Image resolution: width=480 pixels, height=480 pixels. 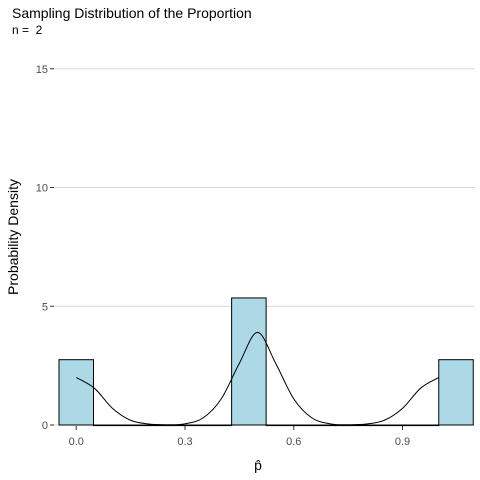 What do you see at coordinates (132, 13) in the screenshot?
I see `chart-title: Sampling Distribution of the Proportion` at bounding box center [132, 13].